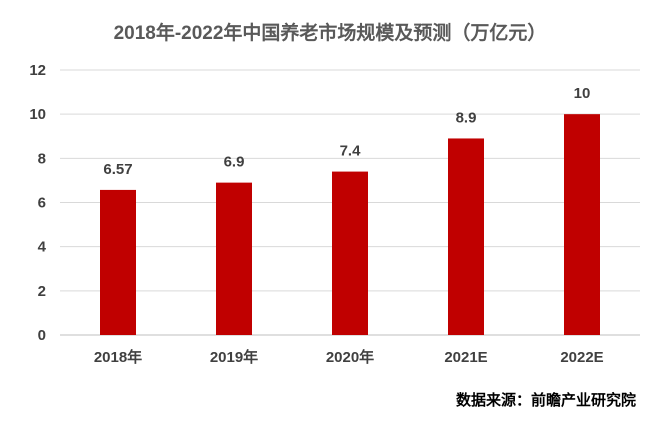 This screenshot has width=660, height=432. Describe the element at coordinates (37, 114) in the screenshot. I see `y-tick-label: 10` at that location.